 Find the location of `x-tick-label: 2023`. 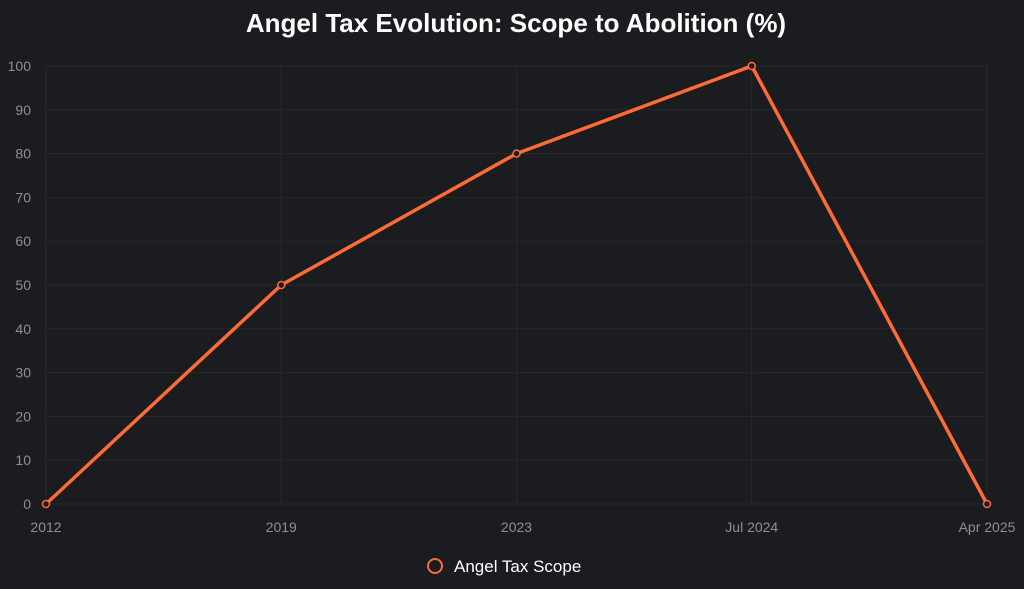

x-tick-label: 2023 is located at coordinates (516, 527).